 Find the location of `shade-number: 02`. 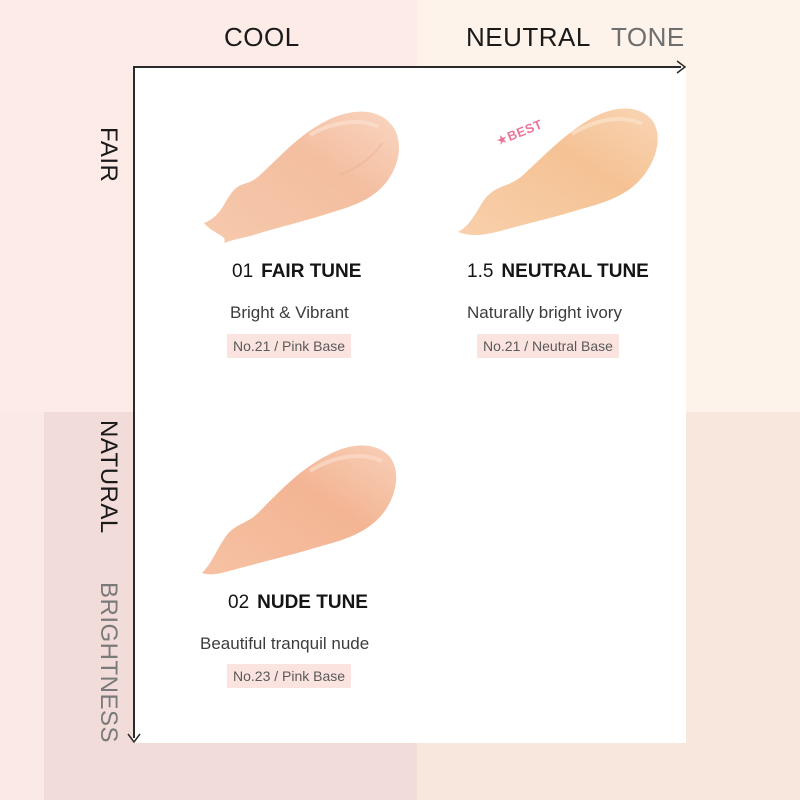

shade-number: 02 is located at coordinates (239, 602).